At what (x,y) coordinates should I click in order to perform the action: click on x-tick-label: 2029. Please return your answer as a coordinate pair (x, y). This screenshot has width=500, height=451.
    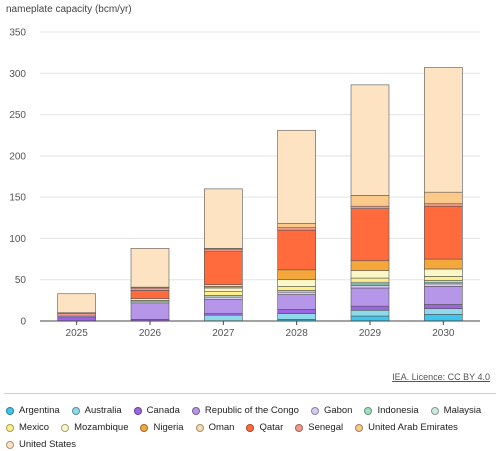
    Looking at the image, I should click on (370, 333).